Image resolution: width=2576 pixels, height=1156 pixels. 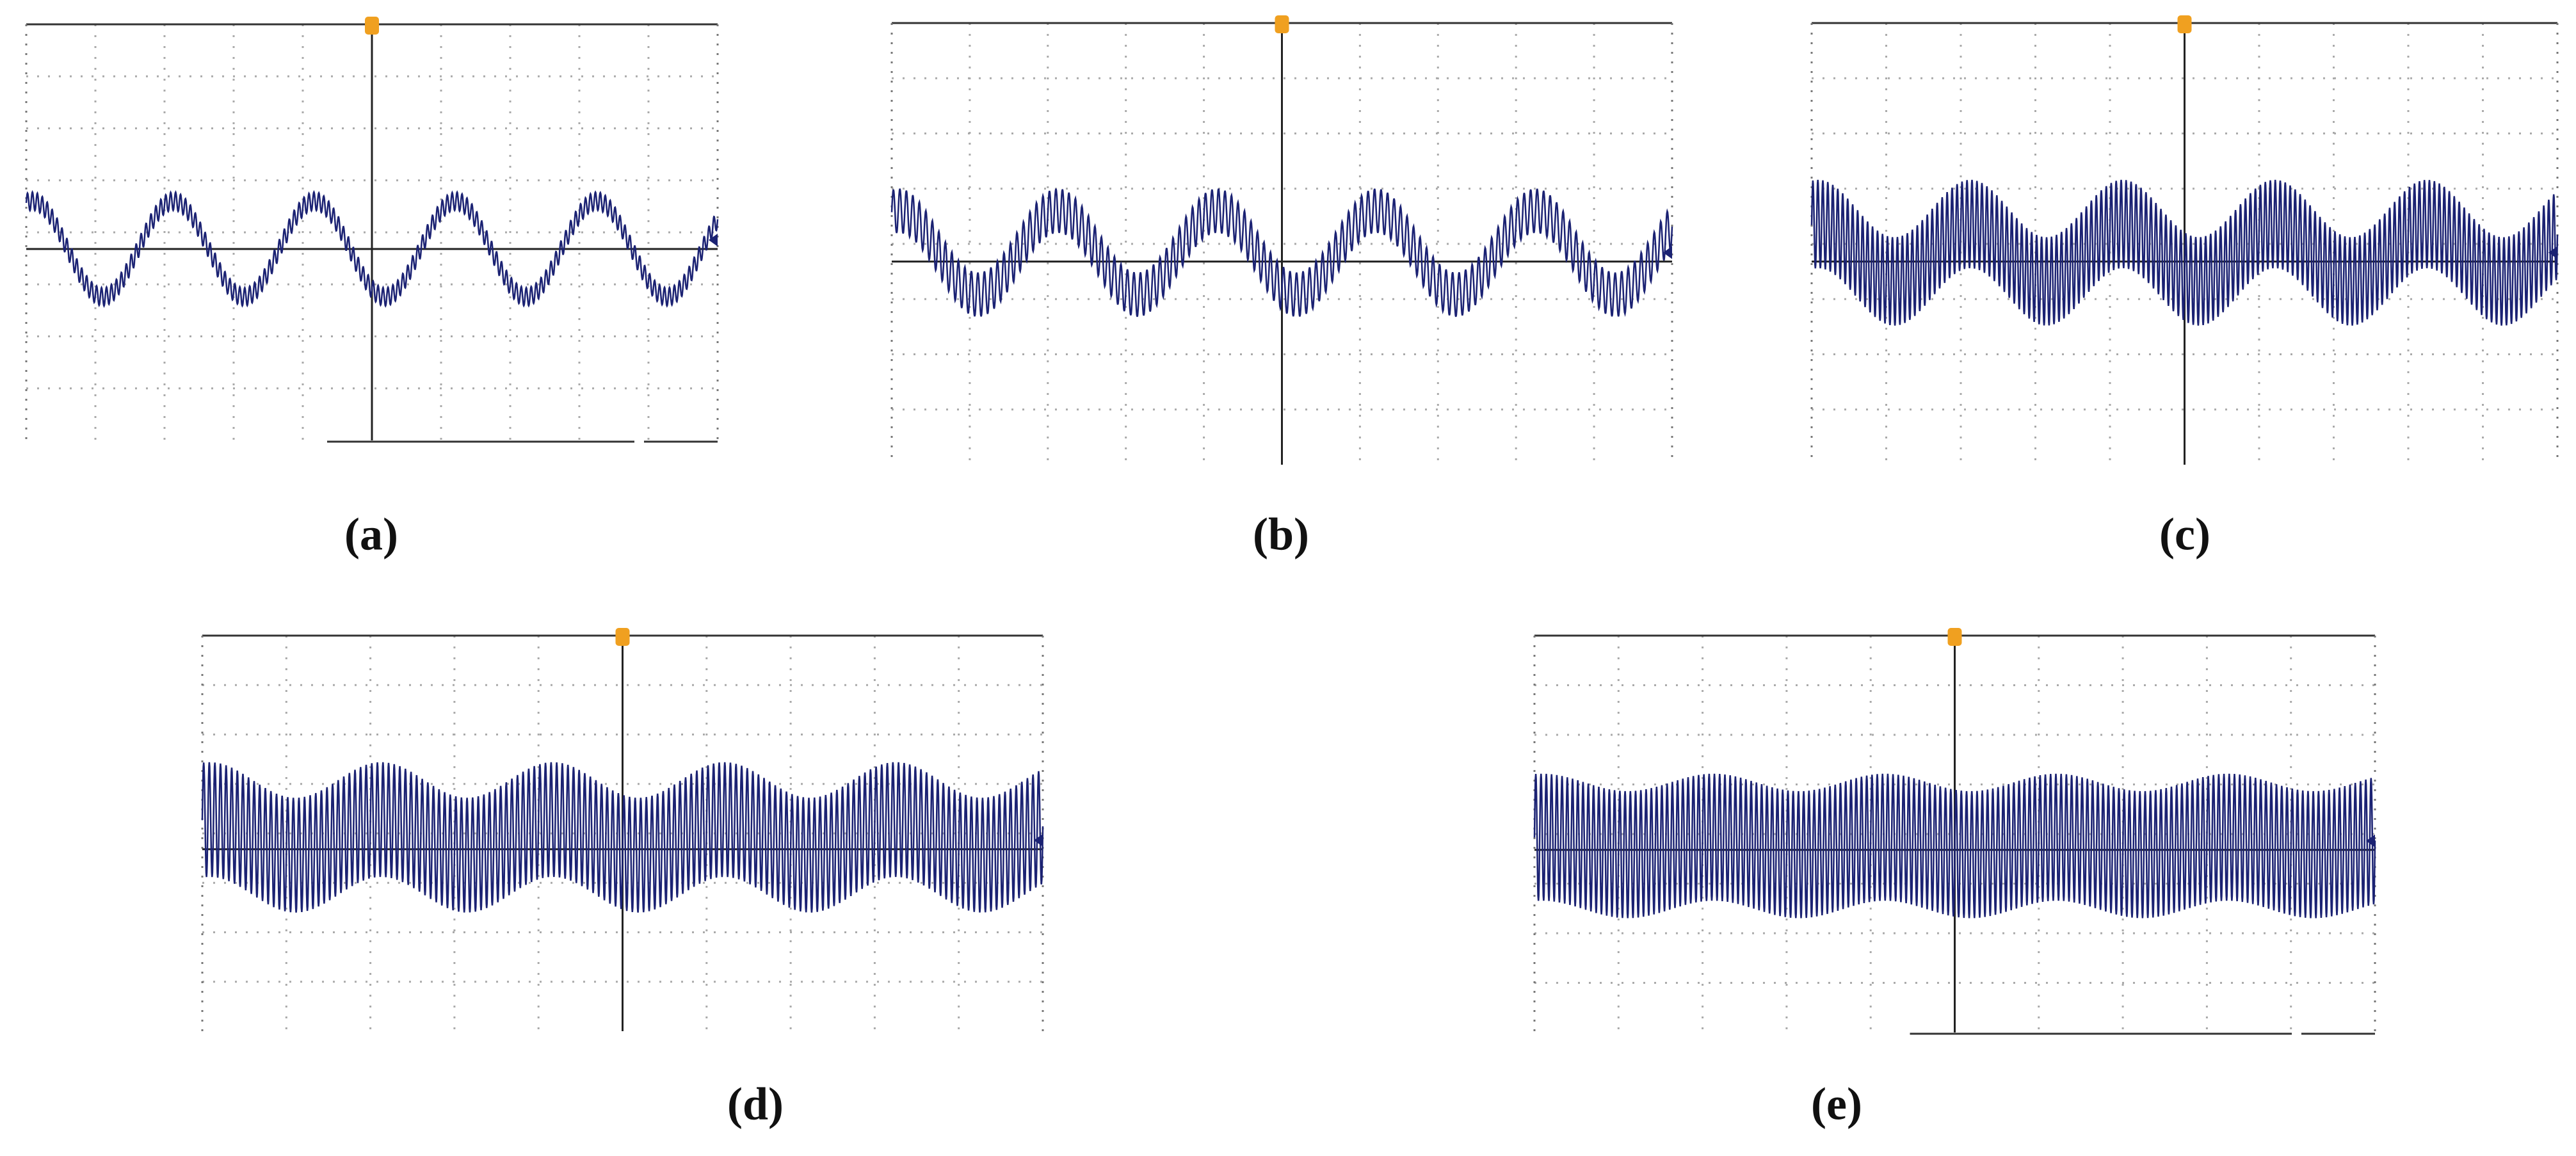 I want to click on panel-label: (e), so click(x=1836, y=1105).